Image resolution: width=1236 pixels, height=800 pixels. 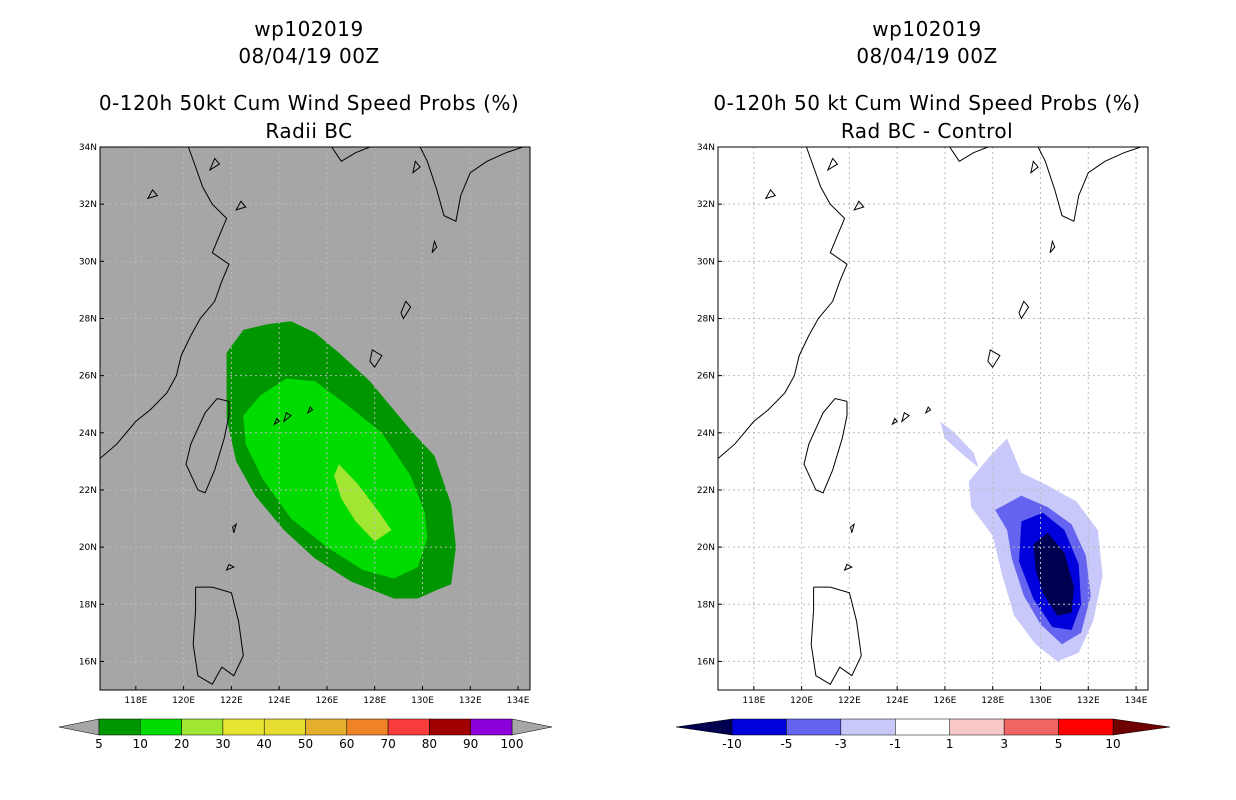 I want to click on y-tick-label: 28N, so click(x=88, y=319).